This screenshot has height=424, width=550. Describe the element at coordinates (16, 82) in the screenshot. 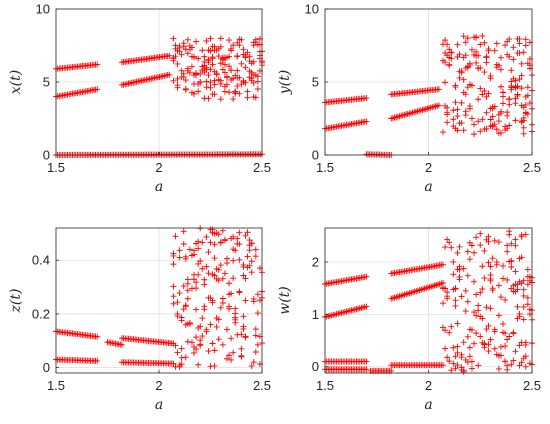

I see `y-axis-label: x(t)` at that location.